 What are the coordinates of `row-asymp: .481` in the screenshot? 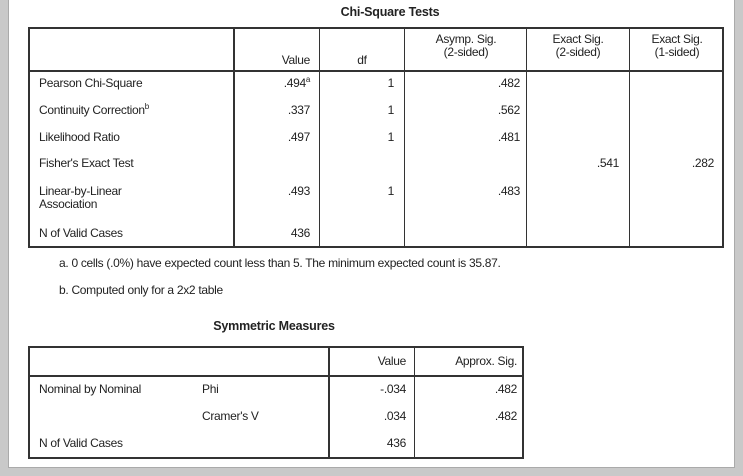 It's located at (508, 137).